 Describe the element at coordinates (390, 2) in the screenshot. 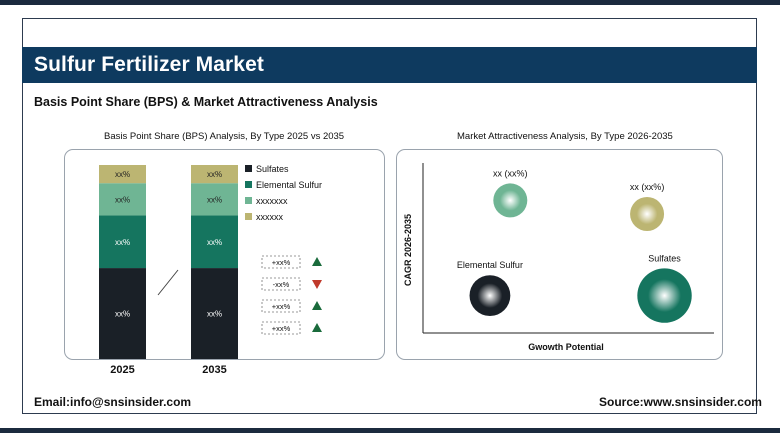

I see `top-frame-bar` at that location.